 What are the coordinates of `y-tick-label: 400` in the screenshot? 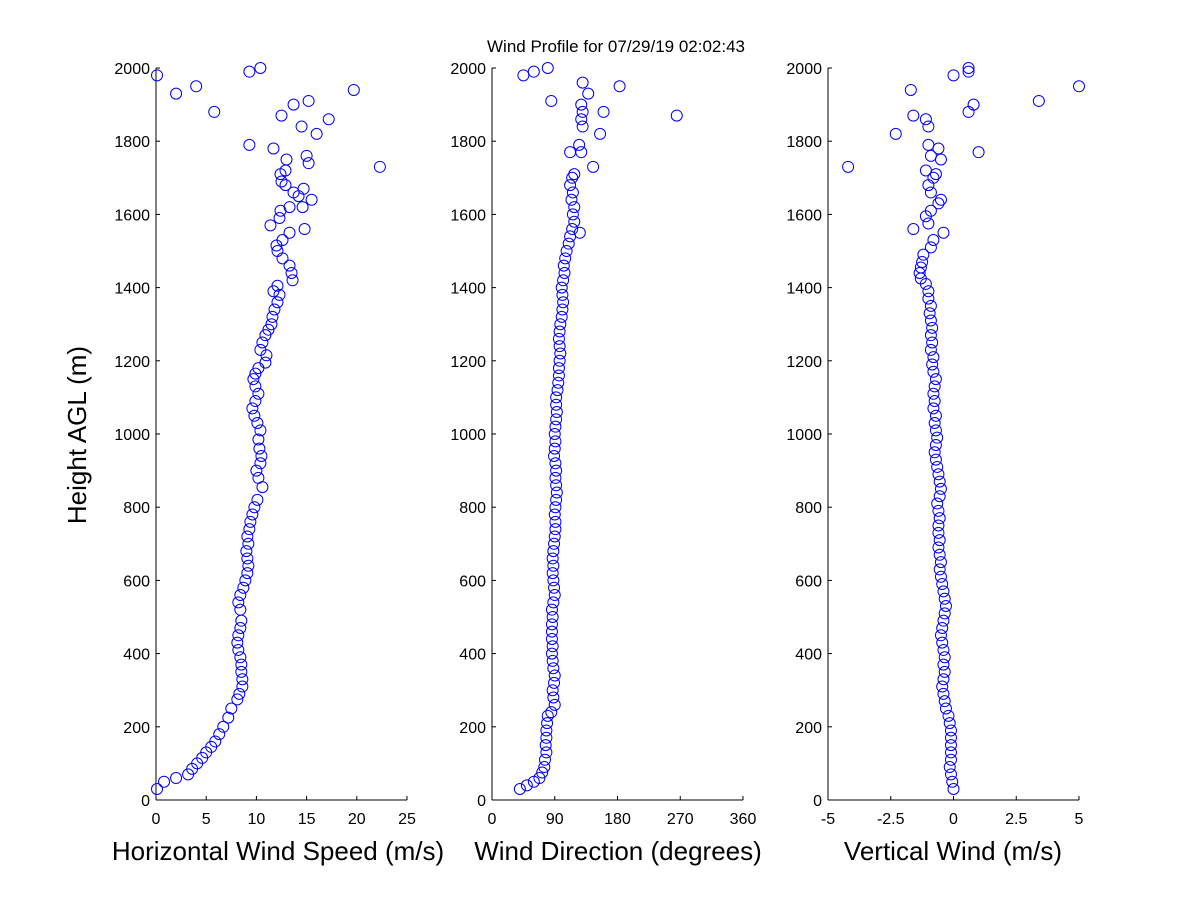 It's located at (808, 655).